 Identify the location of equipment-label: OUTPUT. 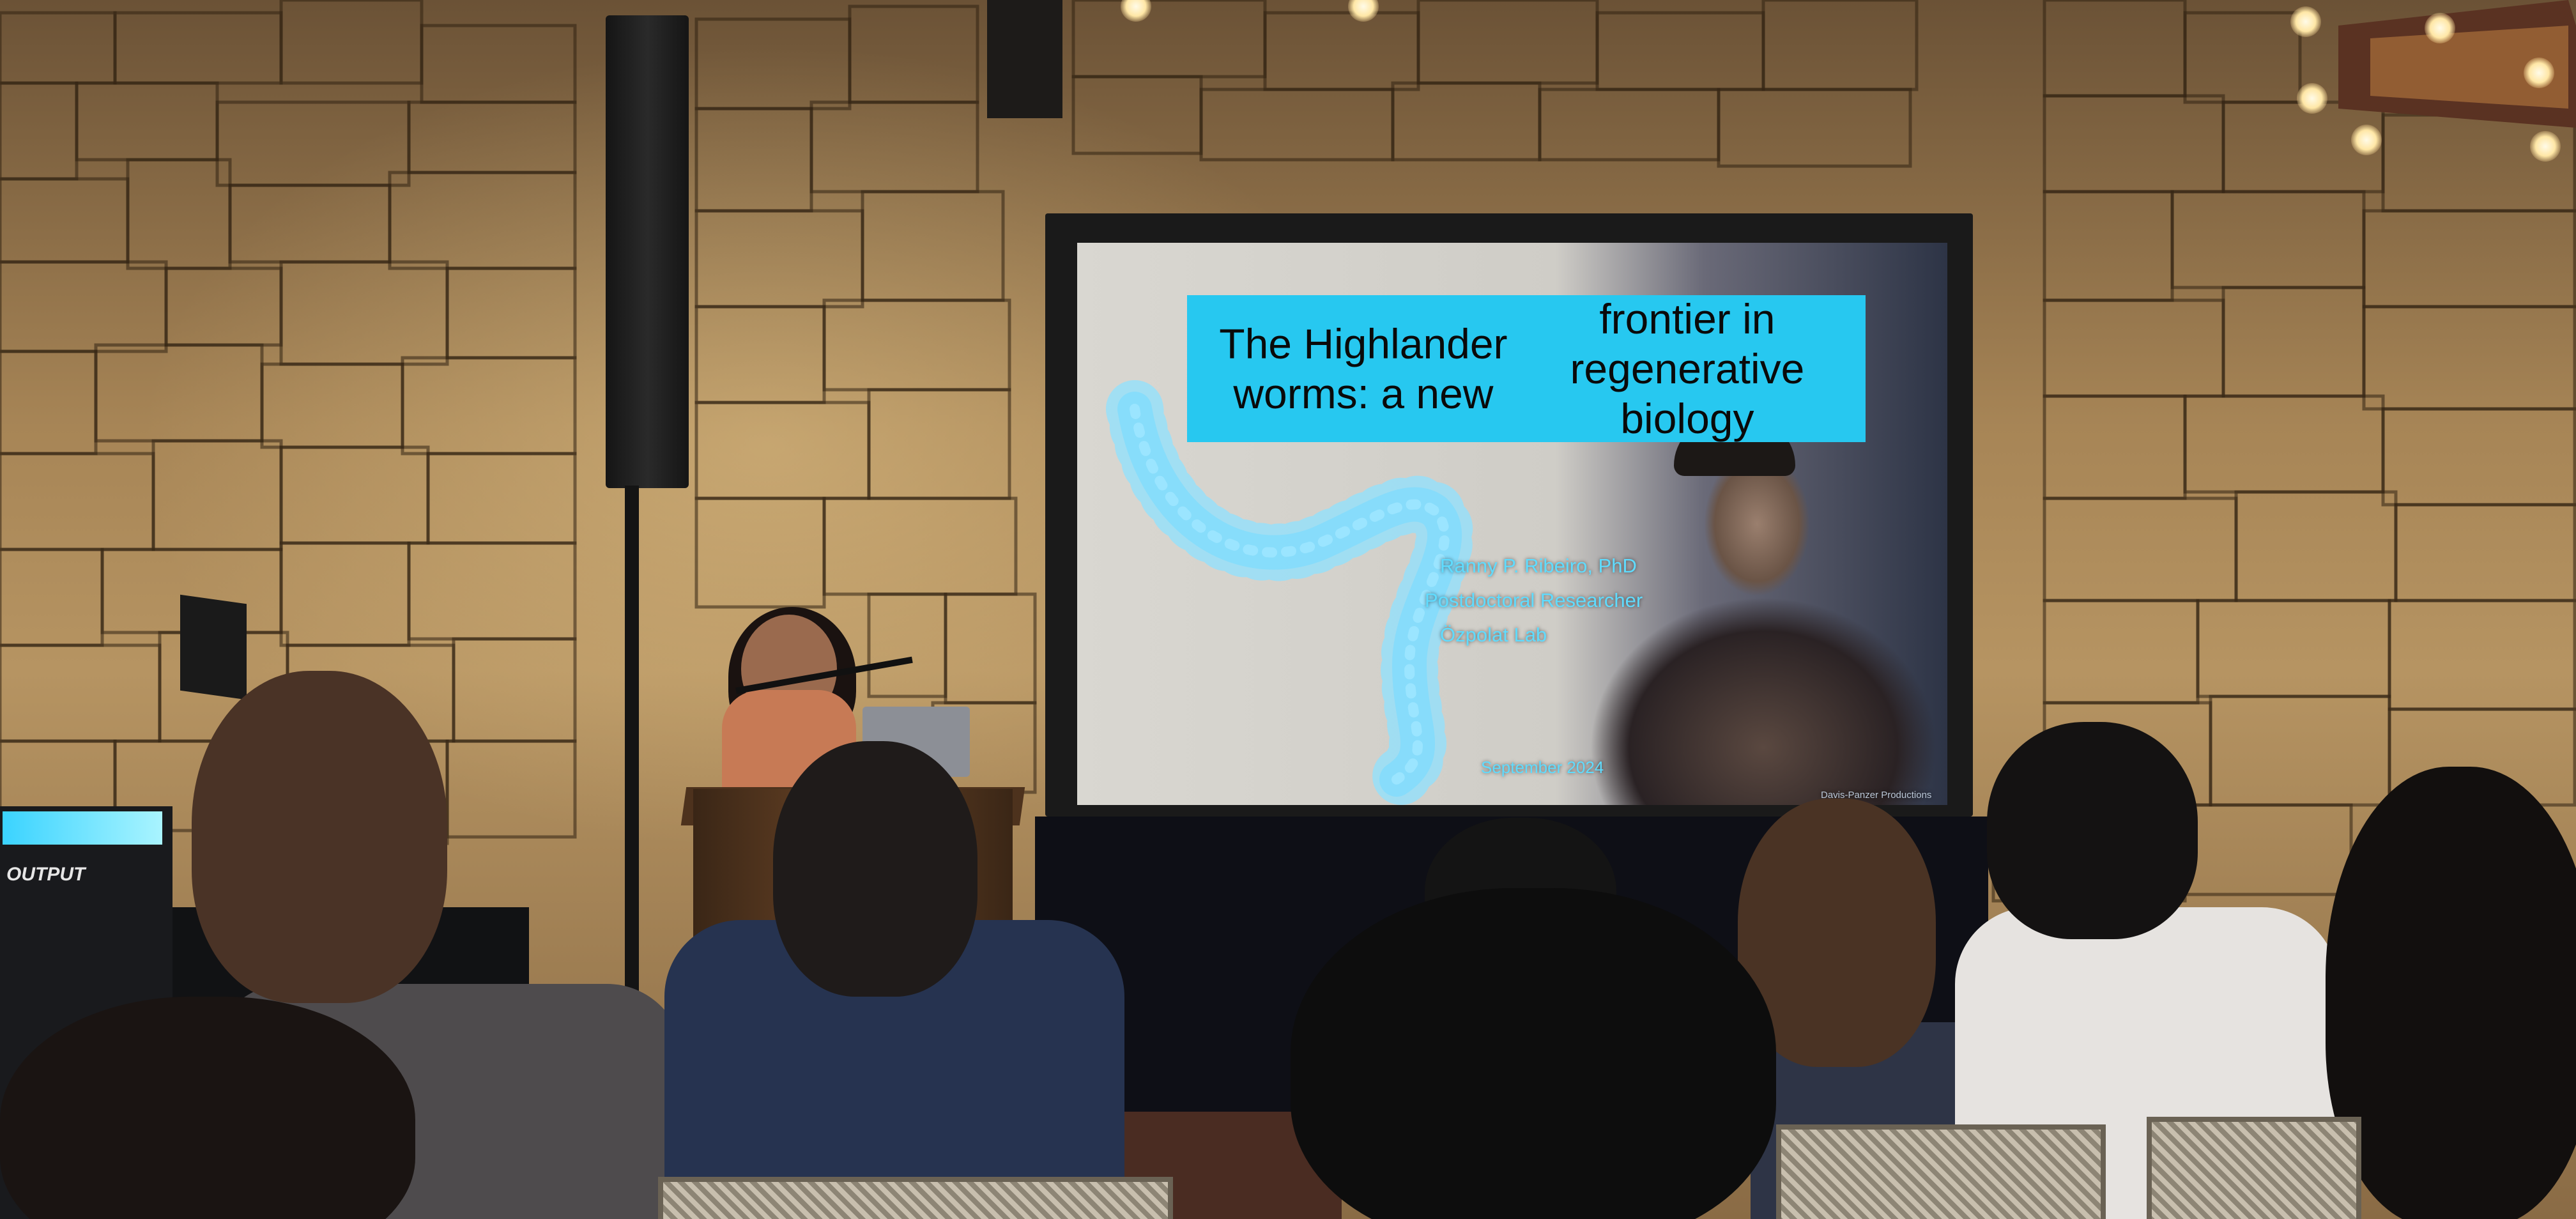
(46, 874).